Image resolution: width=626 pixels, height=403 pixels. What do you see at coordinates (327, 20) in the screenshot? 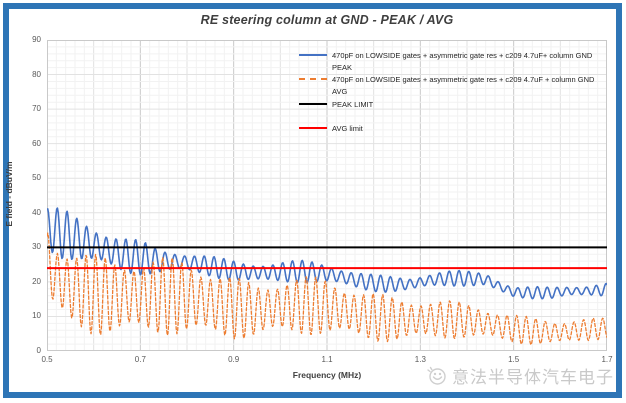
I see `chart-title: RE steering column at GND - PEAK / AVG` at bounding box center [327, 20].